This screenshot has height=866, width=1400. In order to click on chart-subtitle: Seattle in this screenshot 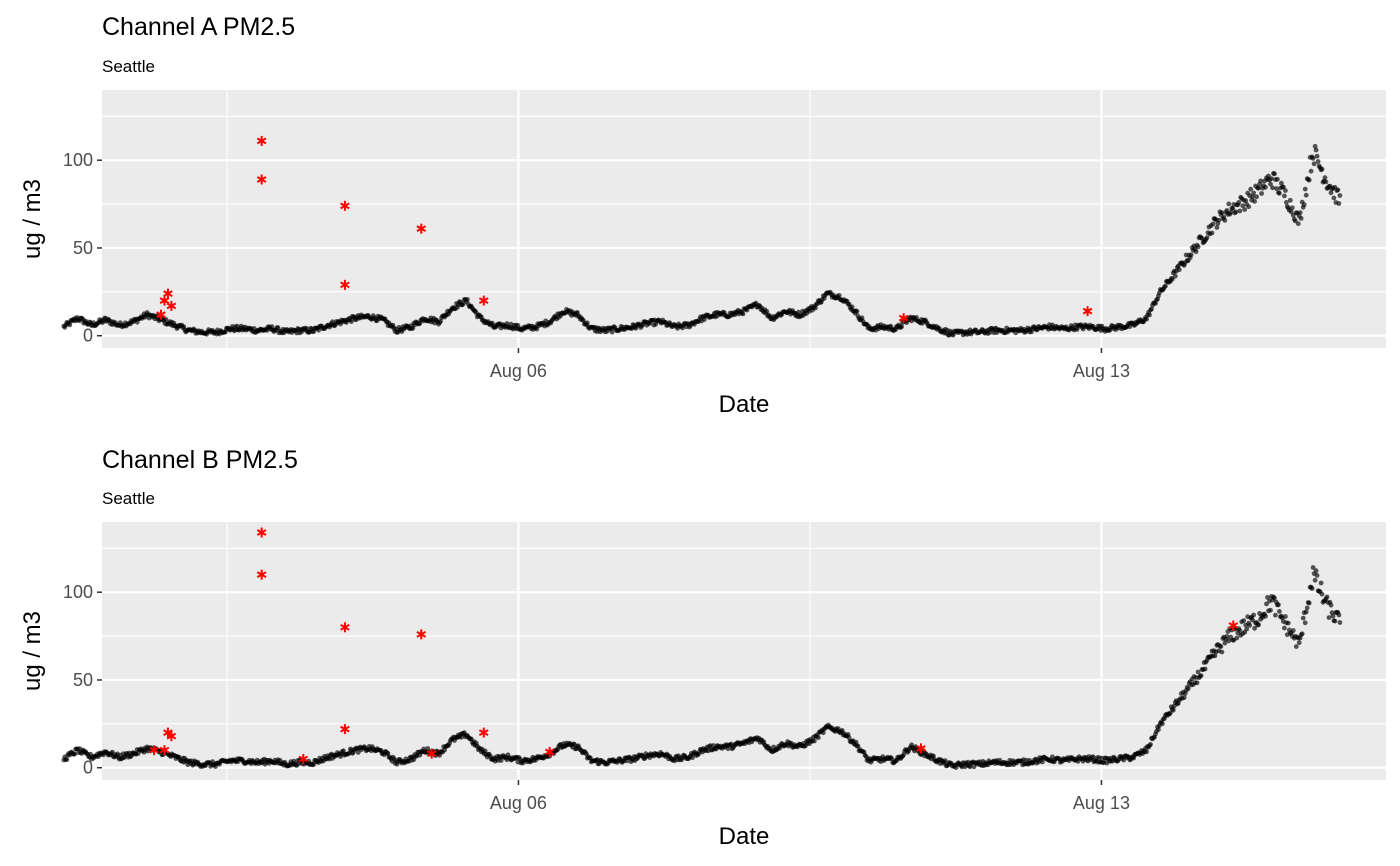, I will do `click(128, 498)`.